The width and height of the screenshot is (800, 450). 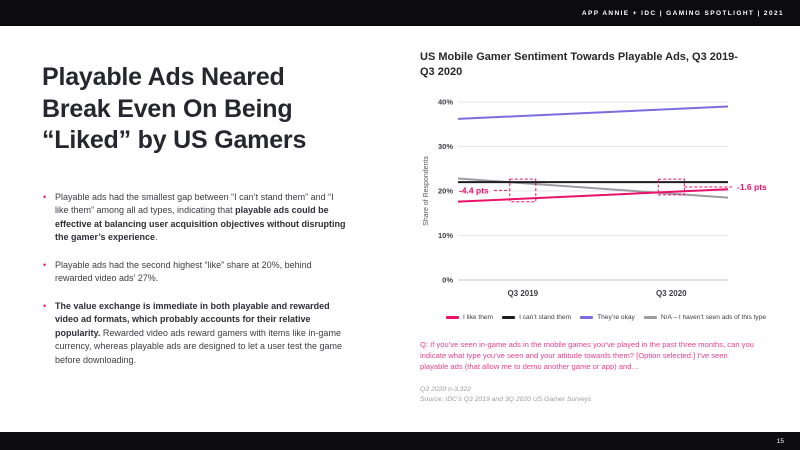 I want to click on gap-annotation-label: -1.6 pts, so click(x=752, y=187).